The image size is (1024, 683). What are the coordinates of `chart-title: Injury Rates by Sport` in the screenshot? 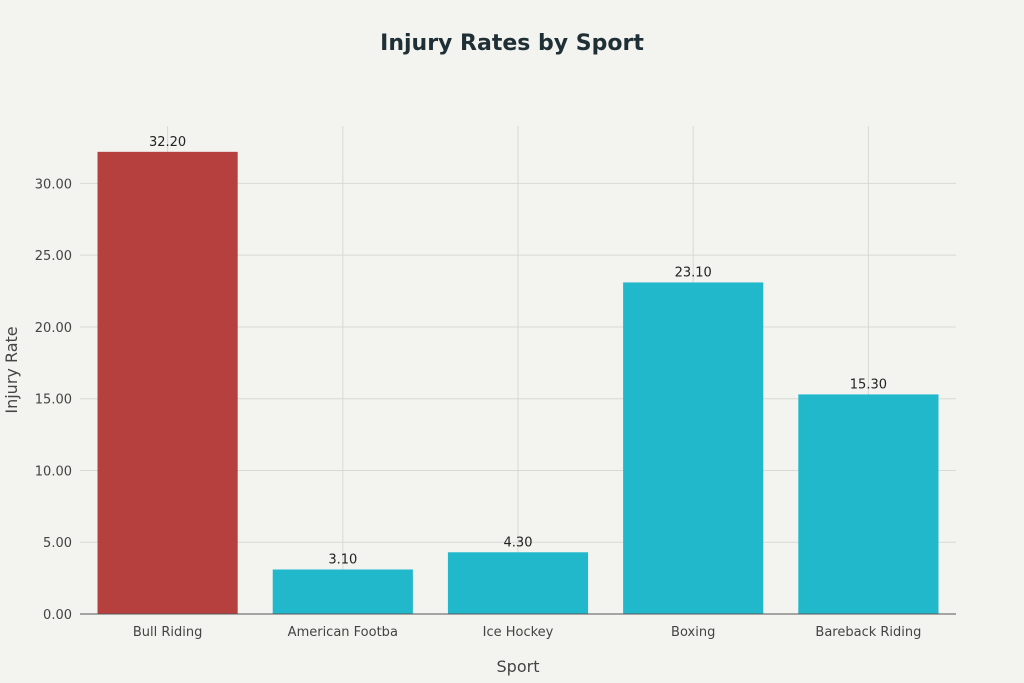 It's located at (512, 43).